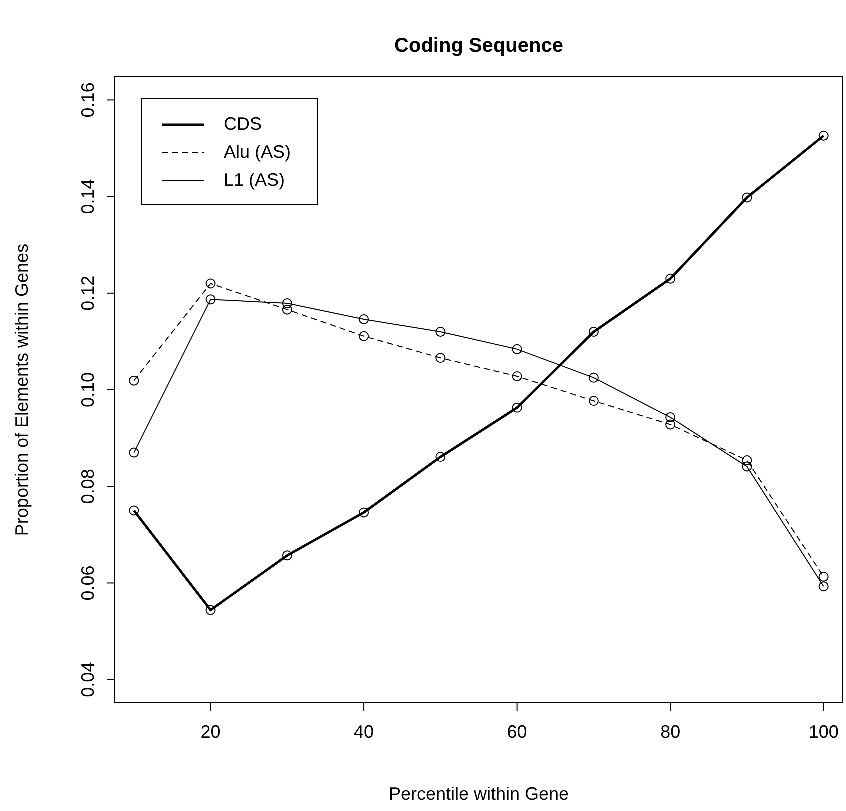  What do you see at coordinates (88, 100) in the screenshot?
I see `y-tick-label: 0.16` at bounding box center [88, 100].